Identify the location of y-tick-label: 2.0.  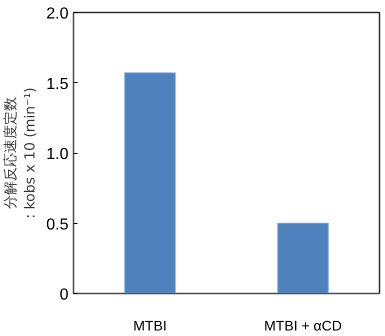
(57, 14).